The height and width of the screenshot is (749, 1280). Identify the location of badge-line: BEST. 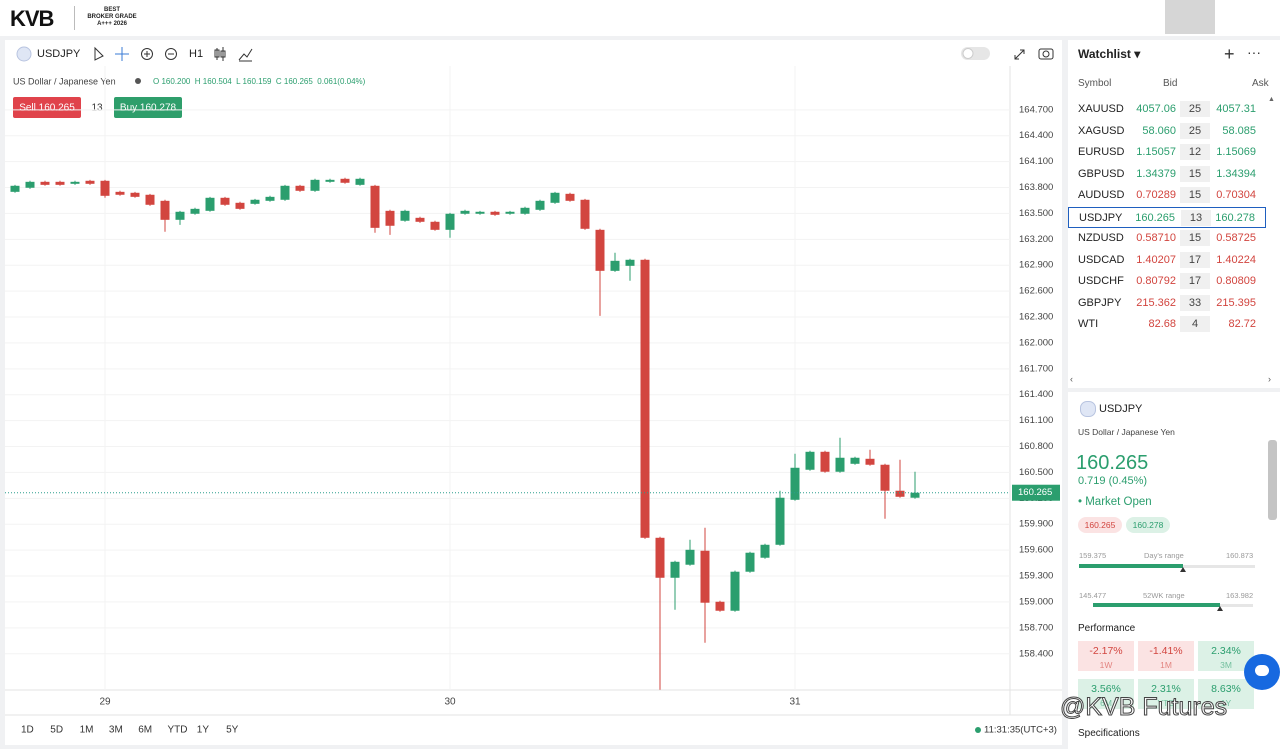
(111, 10).